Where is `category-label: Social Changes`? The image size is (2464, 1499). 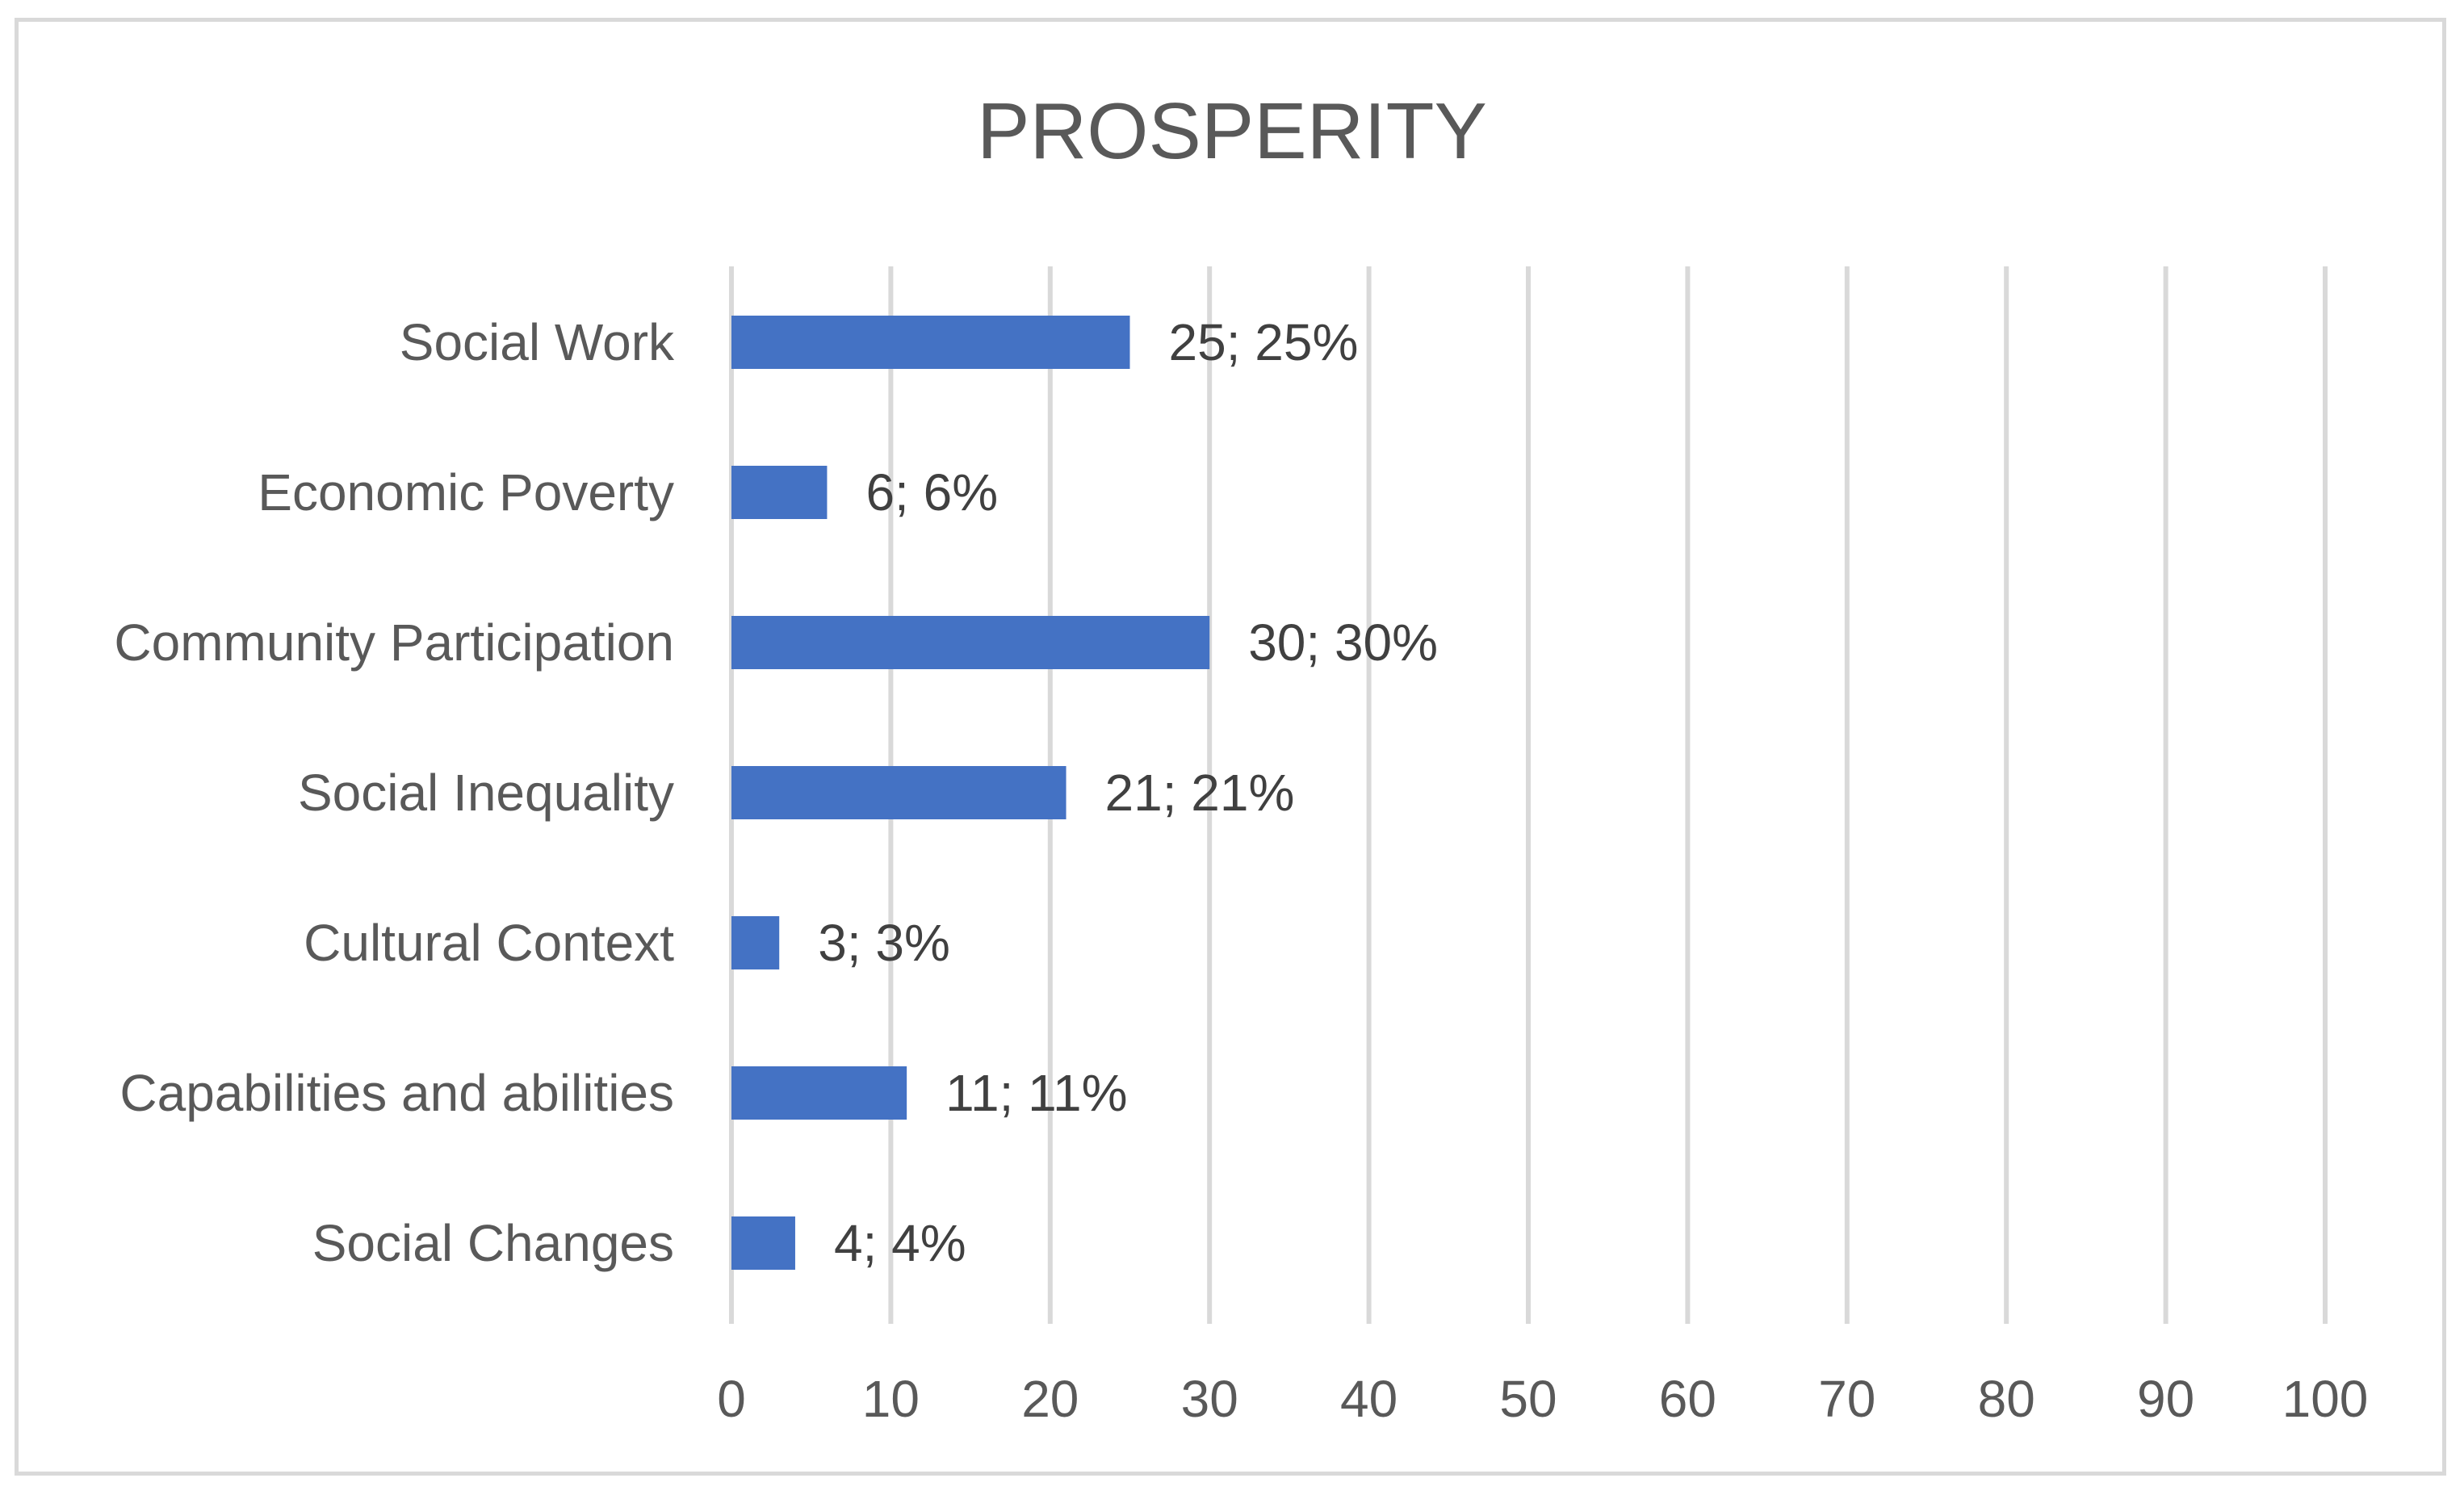 category-label: Social Changes is located at coordinates (493, 1243).